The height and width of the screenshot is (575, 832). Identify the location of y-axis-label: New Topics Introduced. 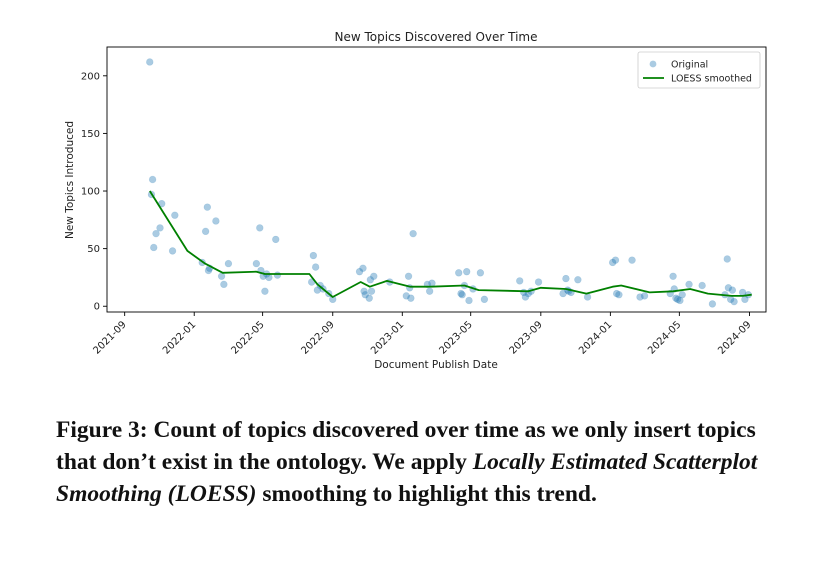
(70, 180).